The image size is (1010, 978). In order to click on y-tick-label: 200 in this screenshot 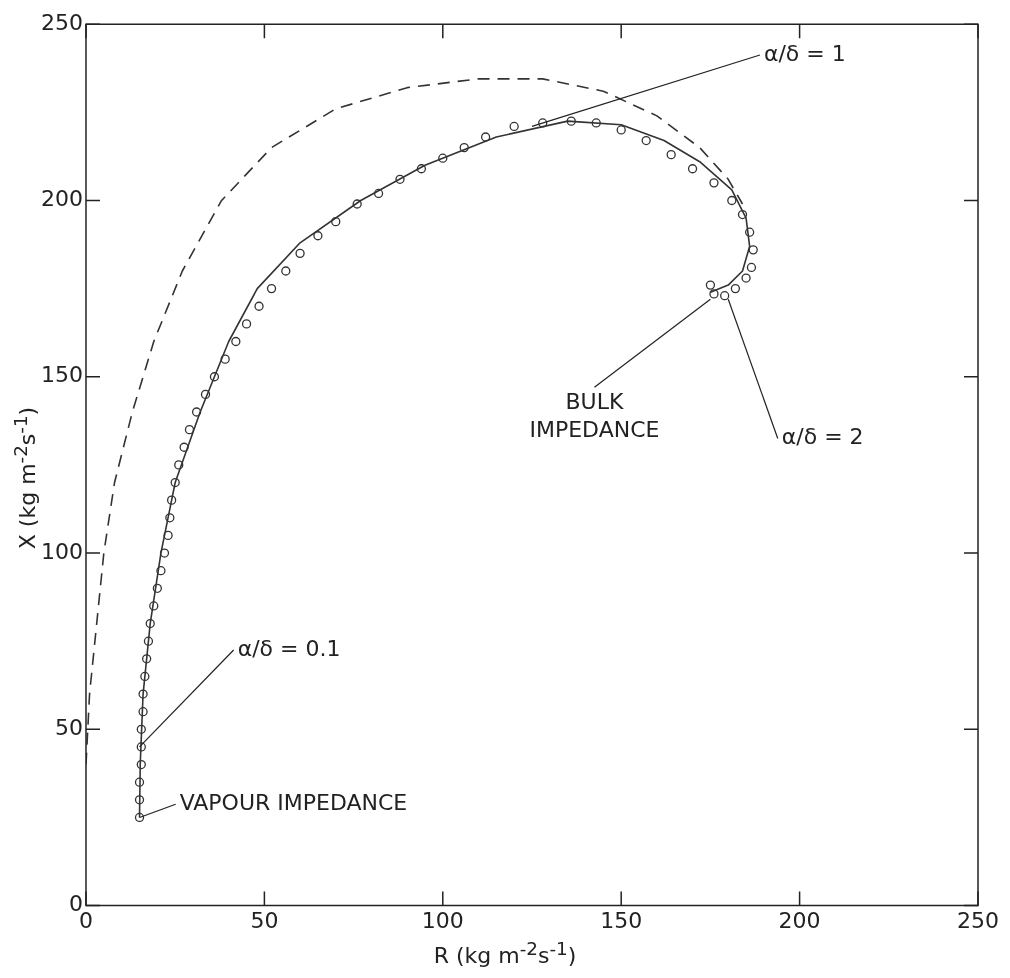, I will do `click(61, 199)`.